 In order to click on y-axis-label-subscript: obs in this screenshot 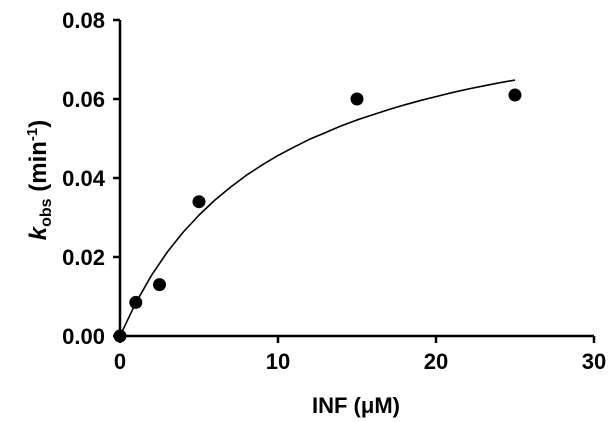, I will do `click(46, 212)`.